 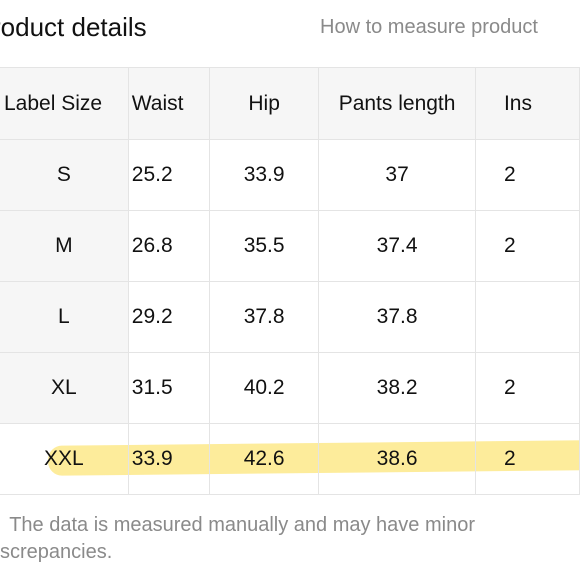 What do you see at coordinates (527, 103) in the screenshot?
I see `column-header-inseam: Ins` at bounding box center [527, 103].